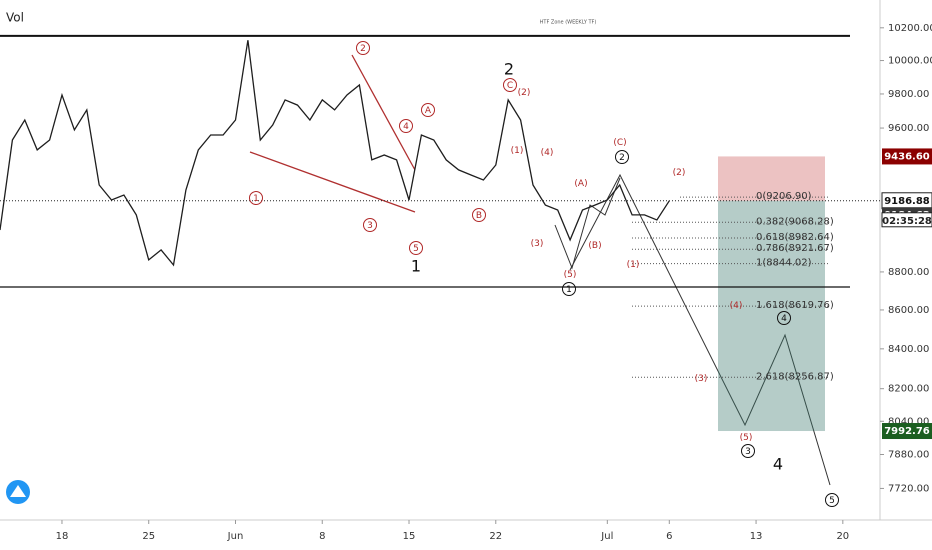 This screenshot has height=550, width=932. I want to click on countdown-box, so click(906, 220).